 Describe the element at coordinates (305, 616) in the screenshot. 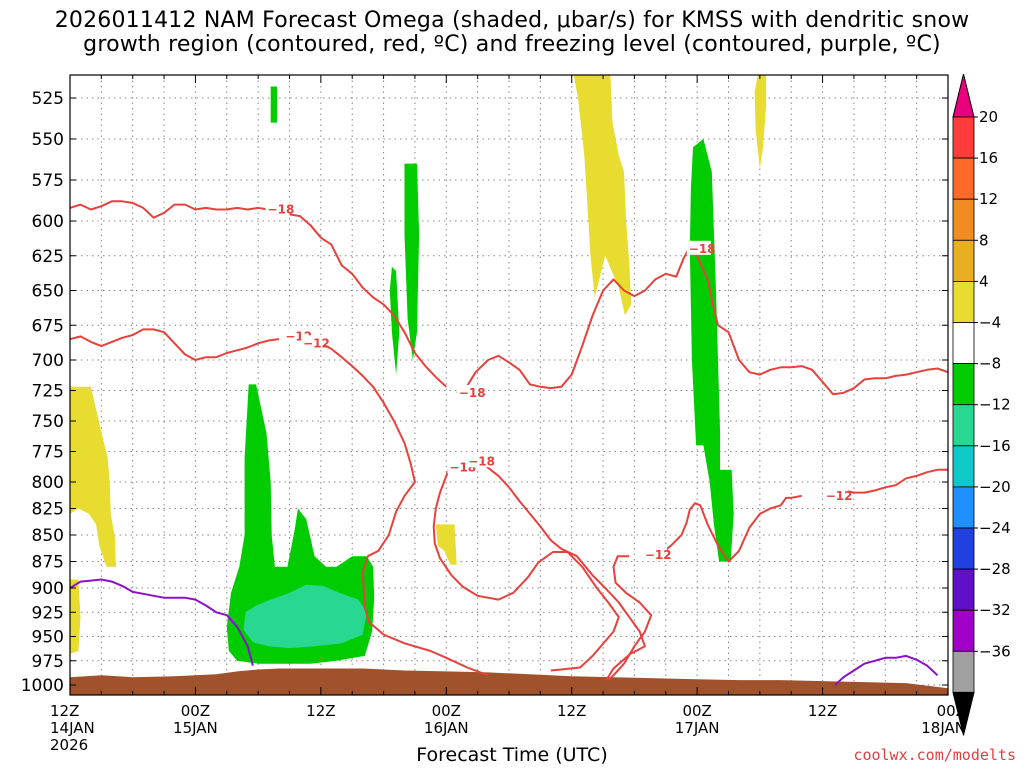

I see `omega-region-teal` at that location.